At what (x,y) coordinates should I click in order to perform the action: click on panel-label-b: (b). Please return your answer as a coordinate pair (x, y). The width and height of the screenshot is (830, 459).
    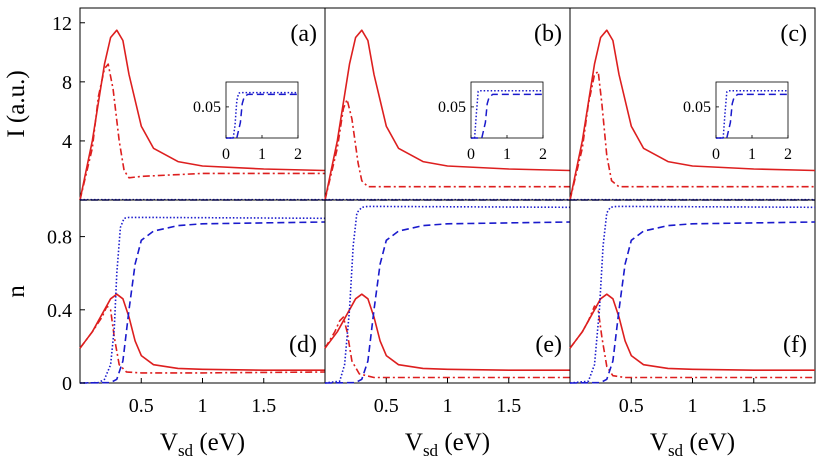
    Looking at the image, I should click on (548, 34).